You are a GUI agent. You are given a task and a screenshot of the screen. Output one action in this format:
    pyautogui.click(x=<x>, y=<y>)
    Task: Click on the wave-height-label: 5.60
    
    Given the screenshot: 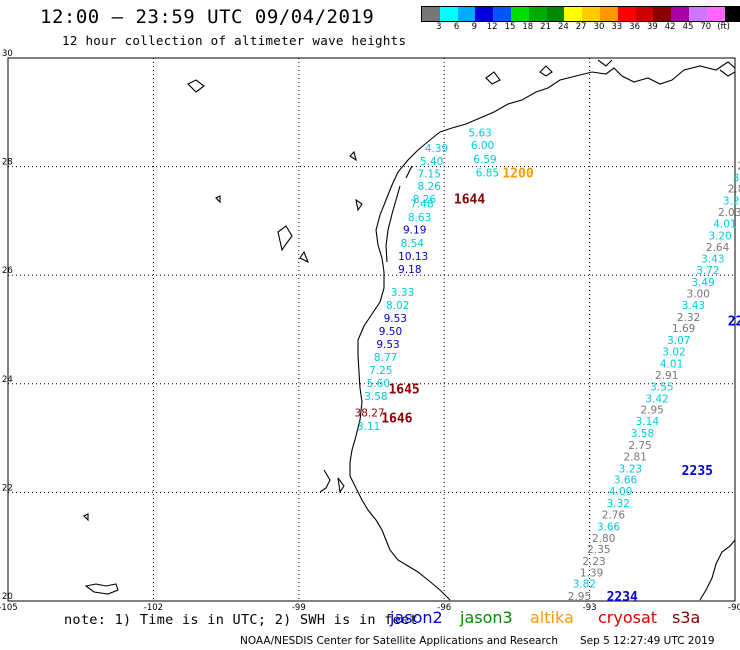 What is the action you would take?
    pyautogui.click(x=378, y=384)
    